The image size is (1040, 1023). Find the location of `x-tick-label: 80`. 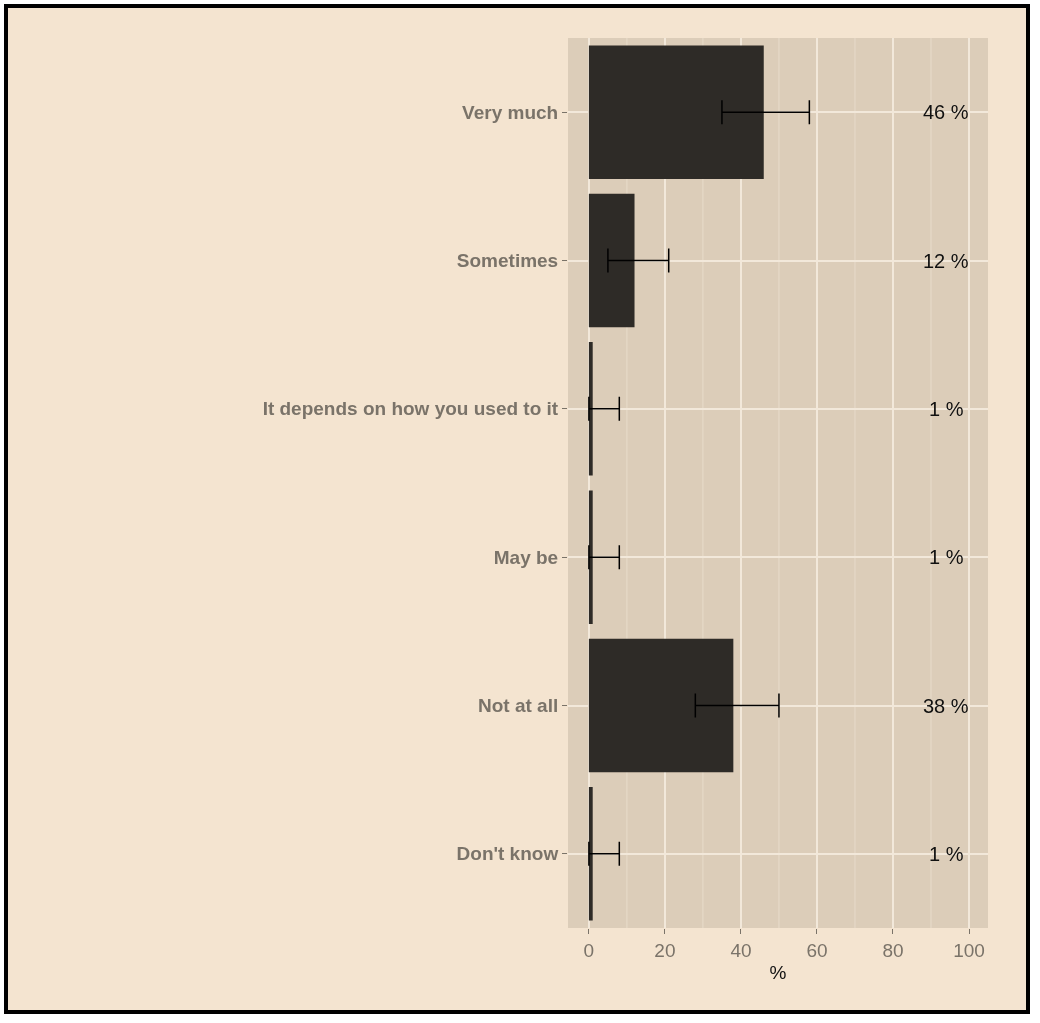

x-tick-label: 80 is located at coordinates (893, 950).